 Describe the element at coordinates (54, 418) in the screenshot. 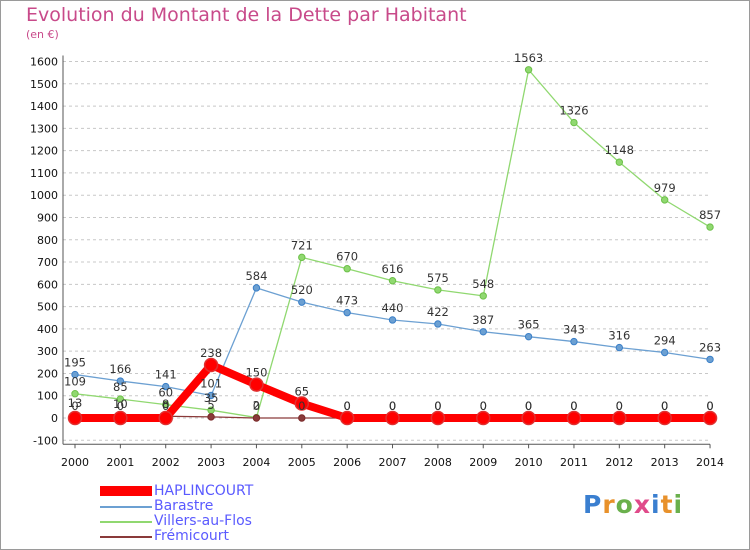

I see `y-tick-label: 0` at that location.